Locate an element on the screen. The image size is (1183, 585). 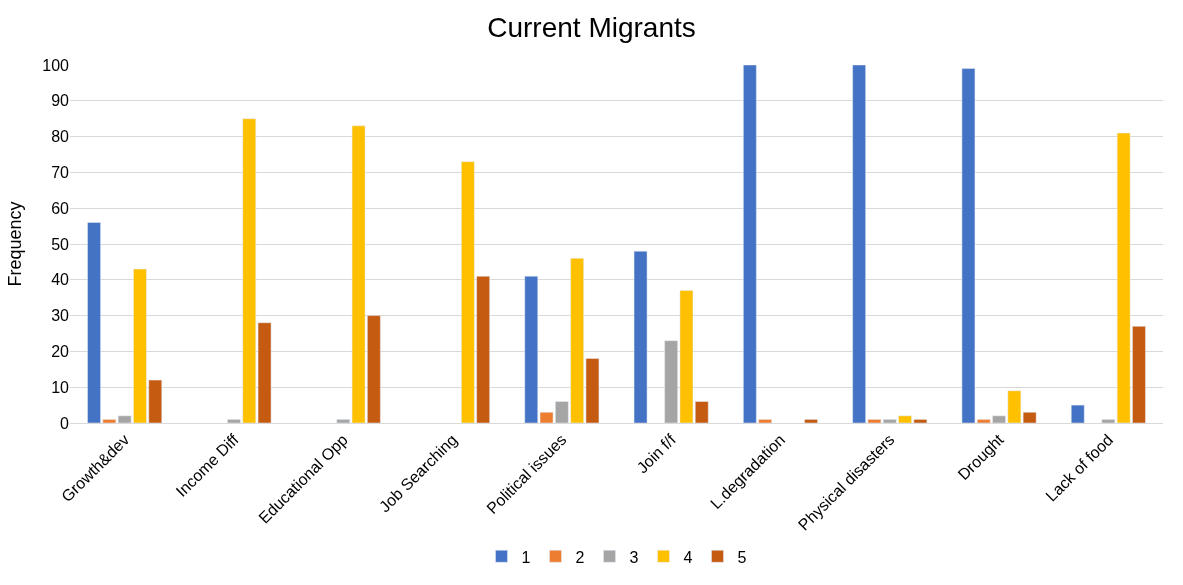
legend-label: 3 is located at coordinates (634, 557).